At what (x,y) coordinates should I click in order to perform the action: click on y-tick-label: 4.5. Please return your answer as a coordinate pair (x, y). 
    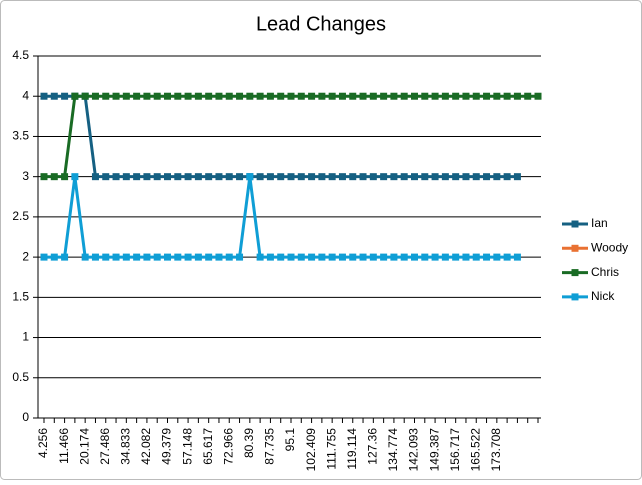
    Looking at the image, I should click on (20, 55).